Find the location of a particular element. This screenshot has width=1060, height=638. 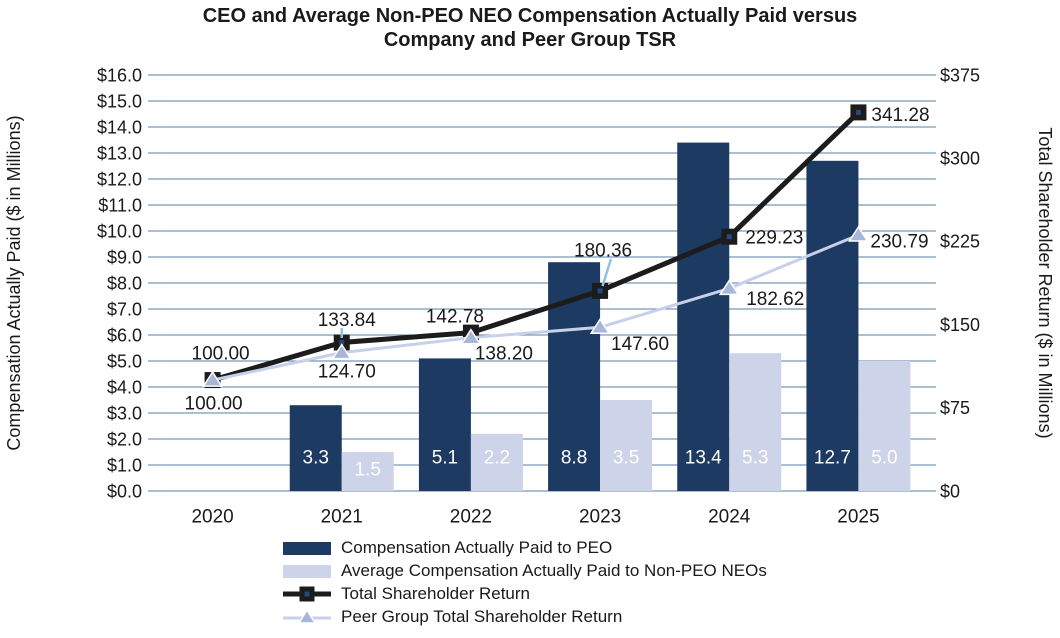

tsr-point-label: 341.28 is located at coordinates (900, 115).